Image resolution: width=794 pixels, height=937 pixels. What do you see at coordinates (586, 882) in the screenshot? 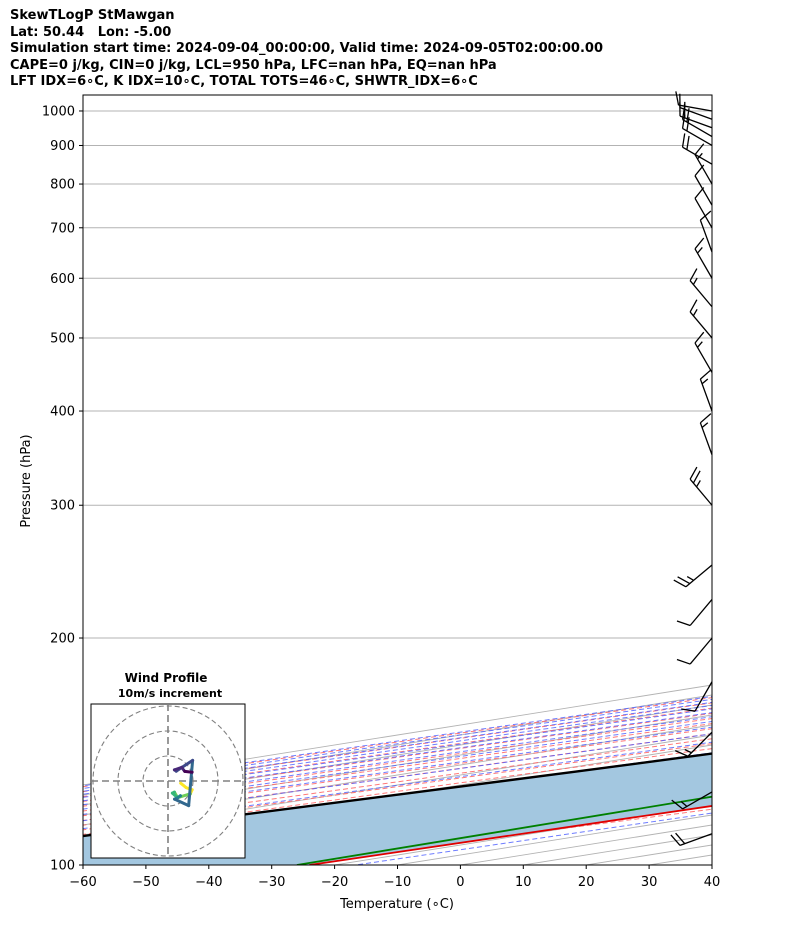
I see `x-tick-label: 20` at bounding box center [586, 882].